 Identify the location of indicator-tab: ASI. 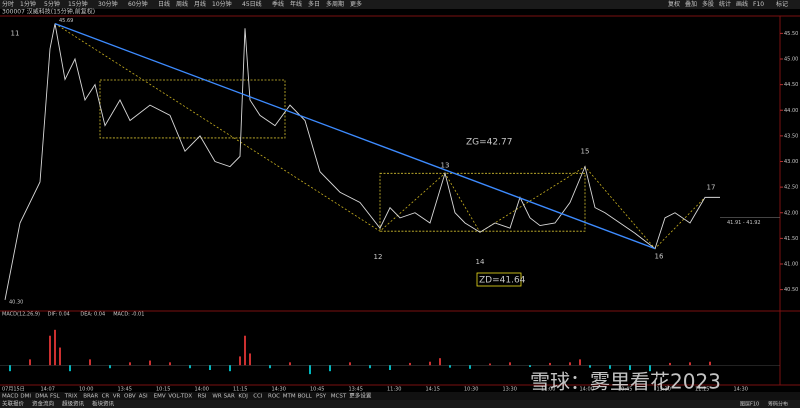
(143, 397).